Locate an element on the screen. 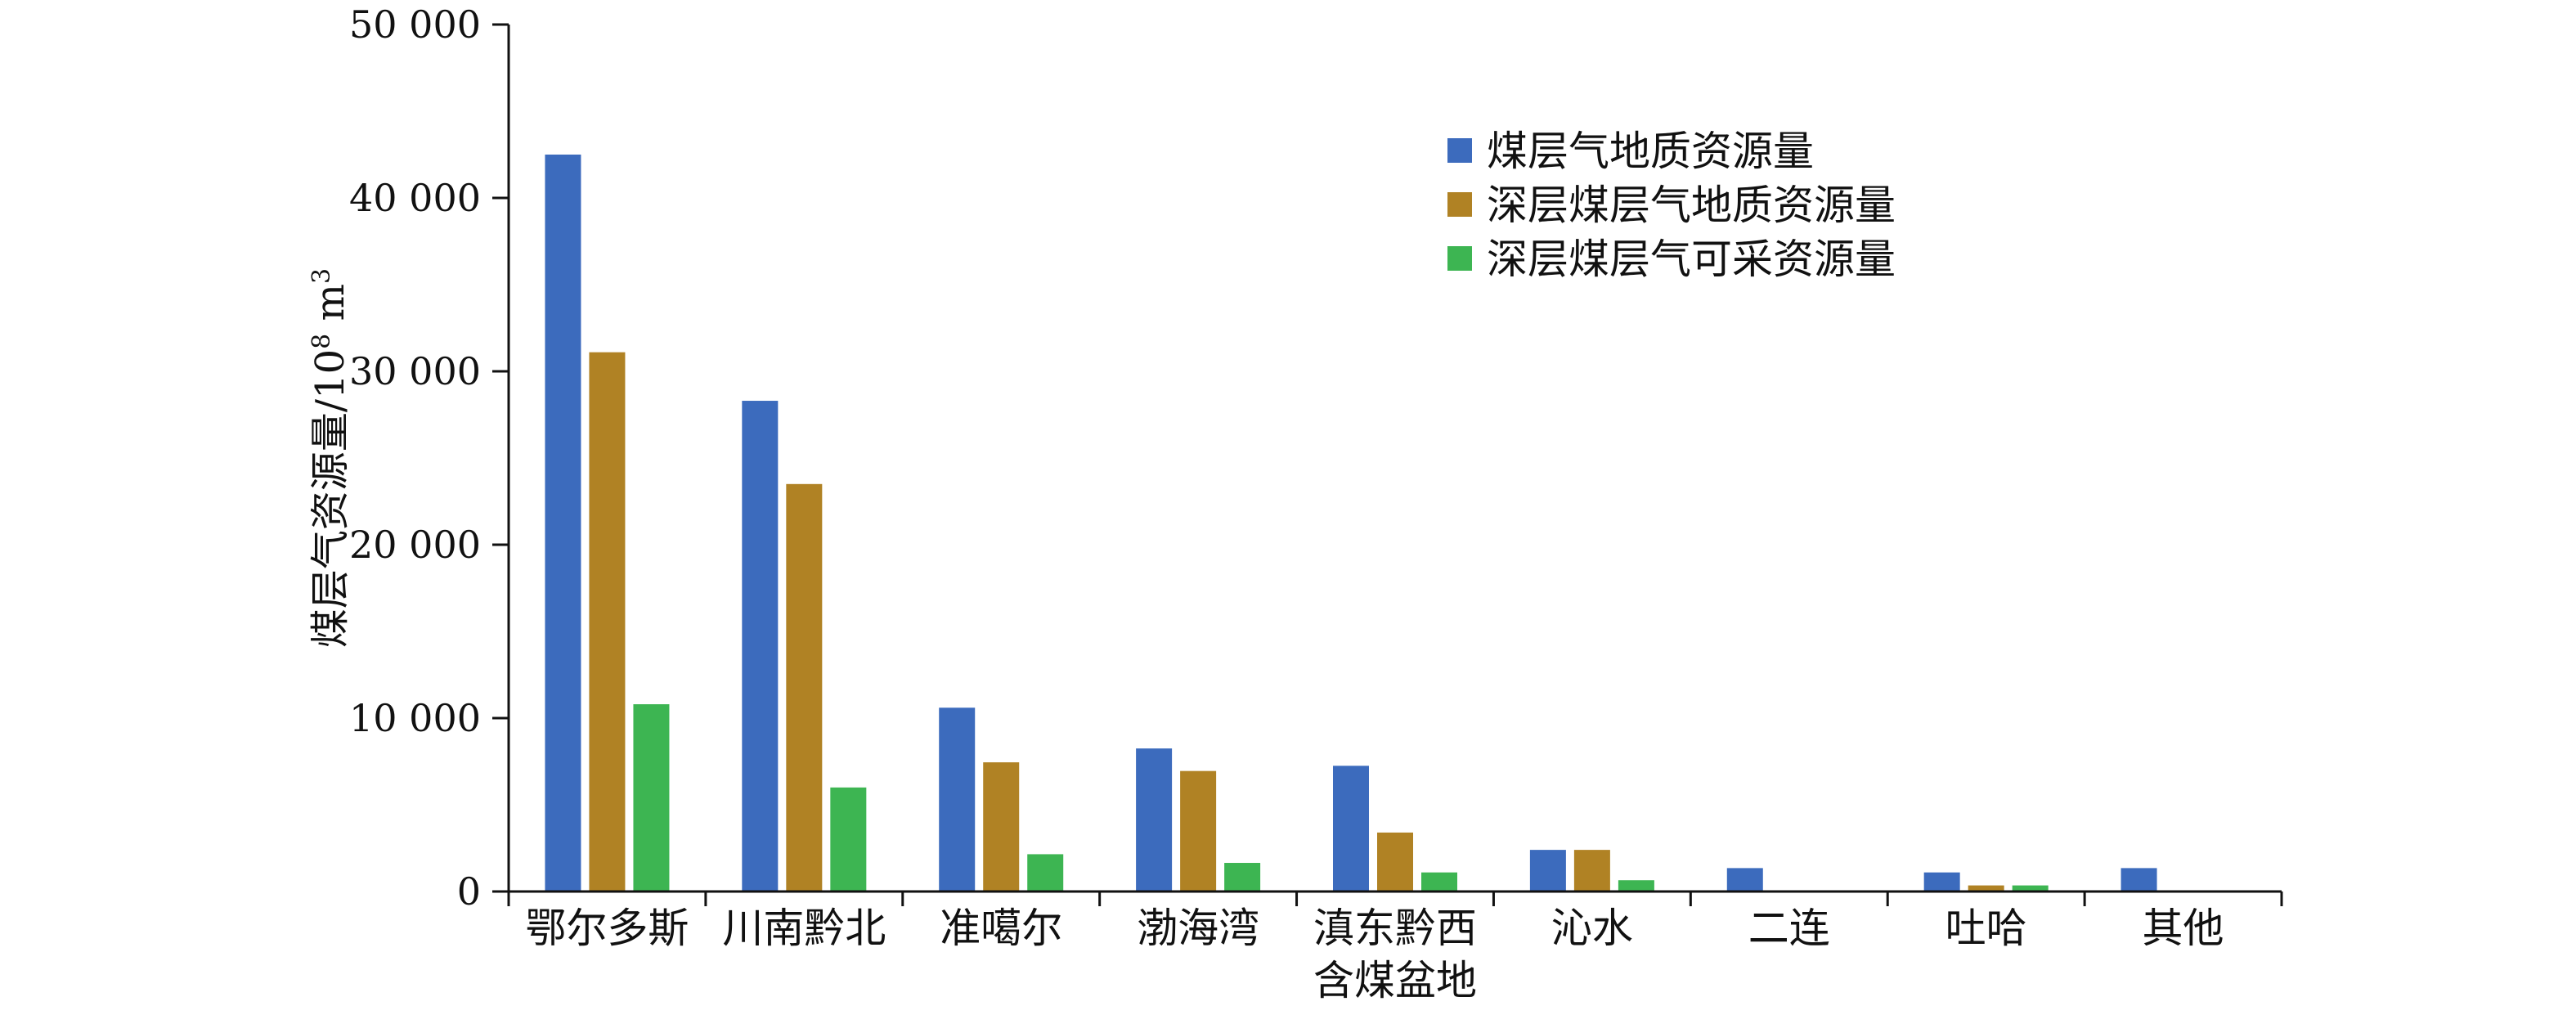  x-category-label: 准噶尔 is located at coordinates (1001, 929).